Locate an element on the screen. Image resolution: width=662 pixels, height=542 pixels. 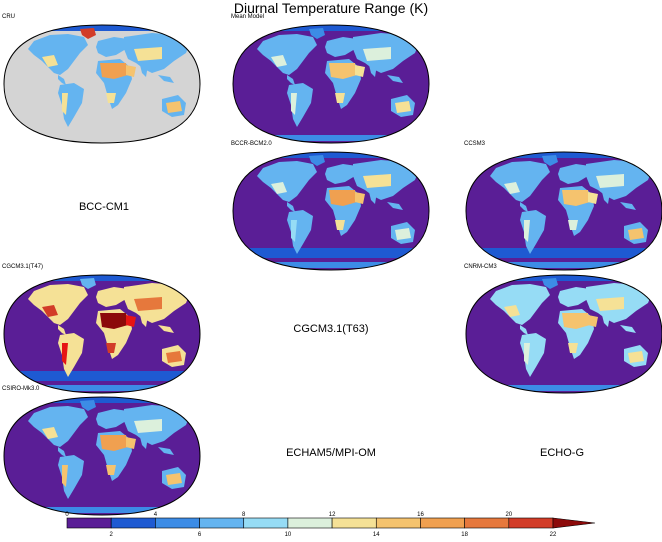
panel-label: BCCR-BCM2.0 is located at coordinates (251, 144).